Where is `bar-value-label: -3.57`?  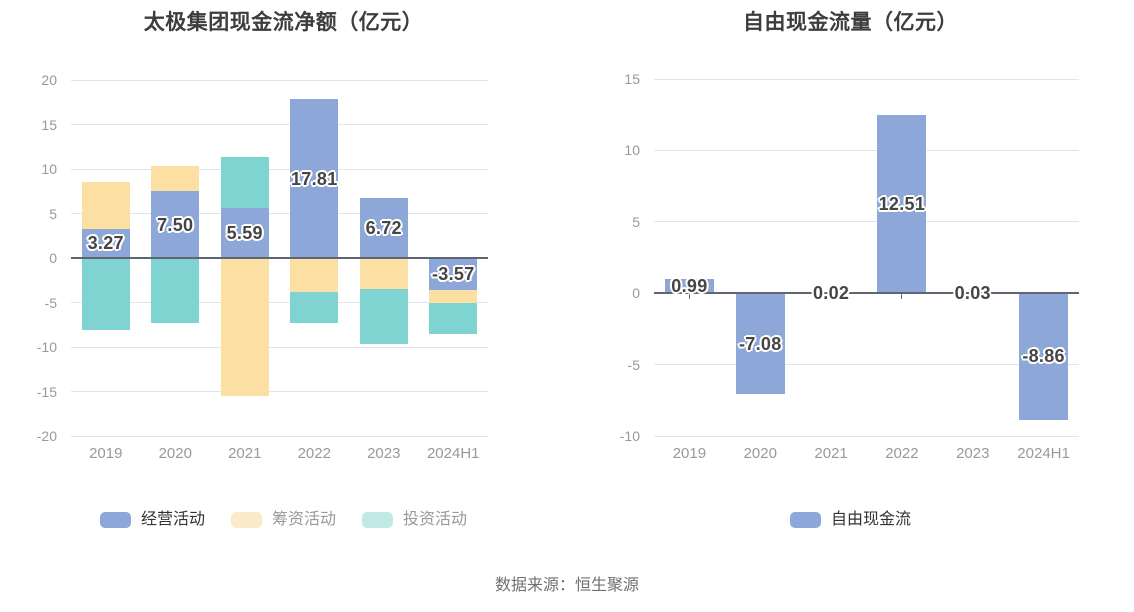 bar-value-label: -3.57 is located at coordinates (453, 273).